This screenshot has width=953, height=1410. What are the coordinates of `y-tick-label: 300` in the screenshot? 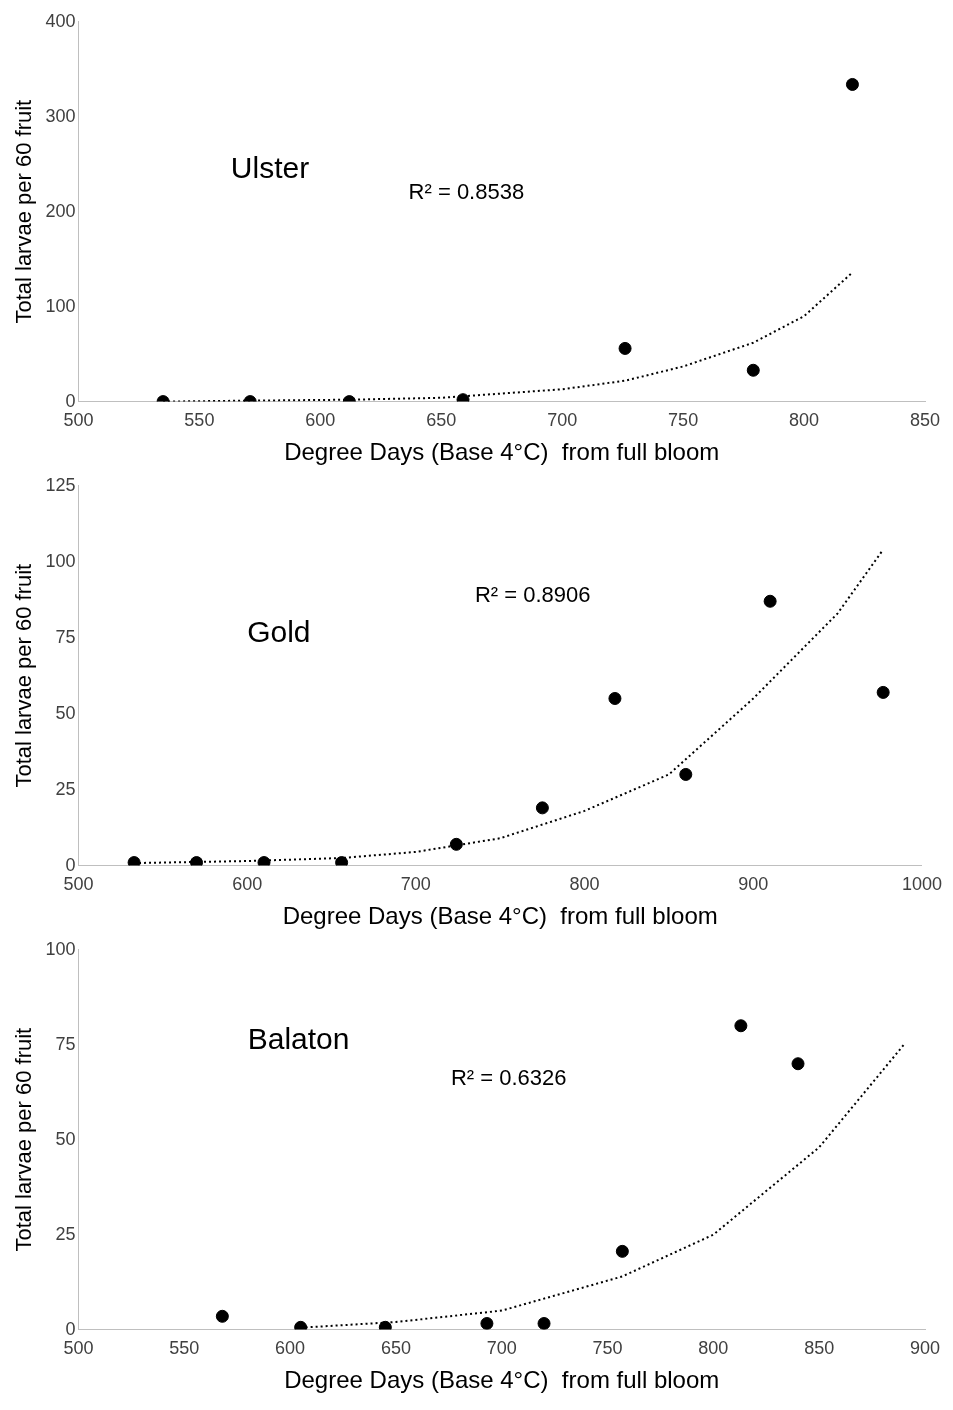 It's located at (60, 115).